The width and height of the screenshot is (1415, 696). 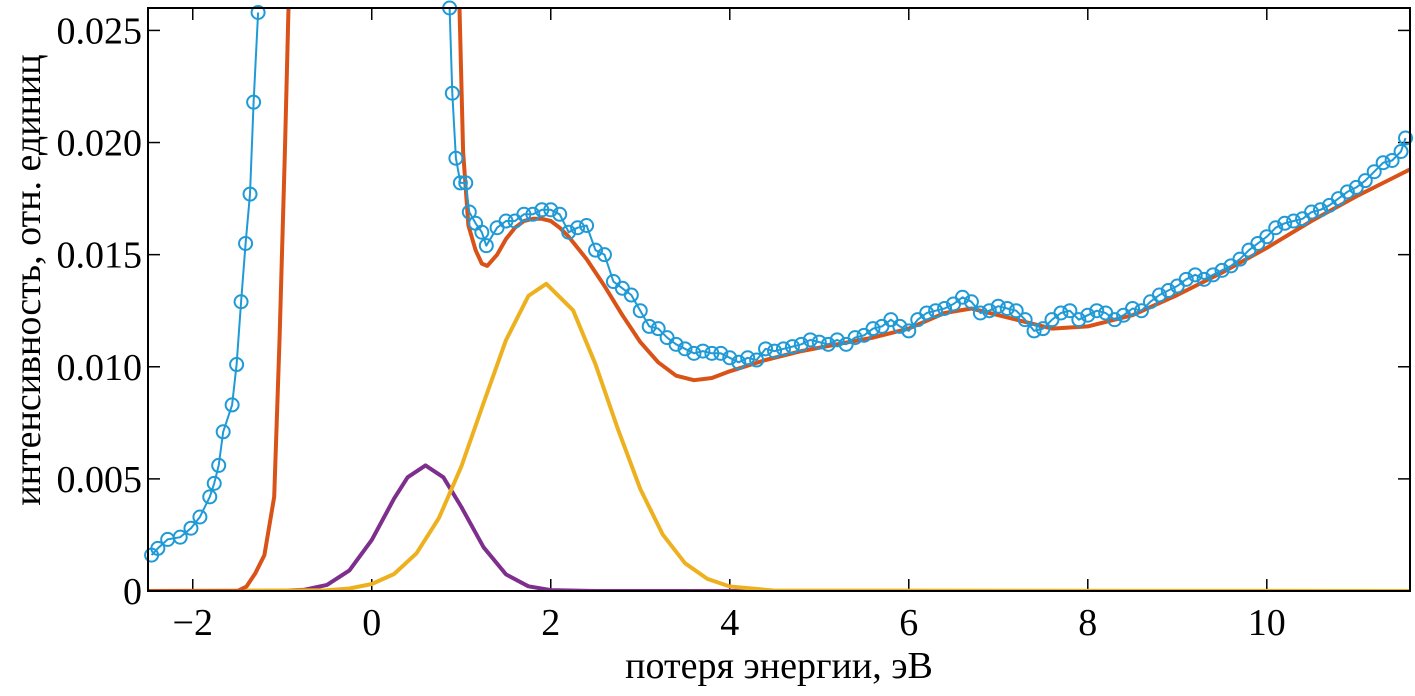 I want to click on x-tick-label: 2, so click(x=550, y=623).